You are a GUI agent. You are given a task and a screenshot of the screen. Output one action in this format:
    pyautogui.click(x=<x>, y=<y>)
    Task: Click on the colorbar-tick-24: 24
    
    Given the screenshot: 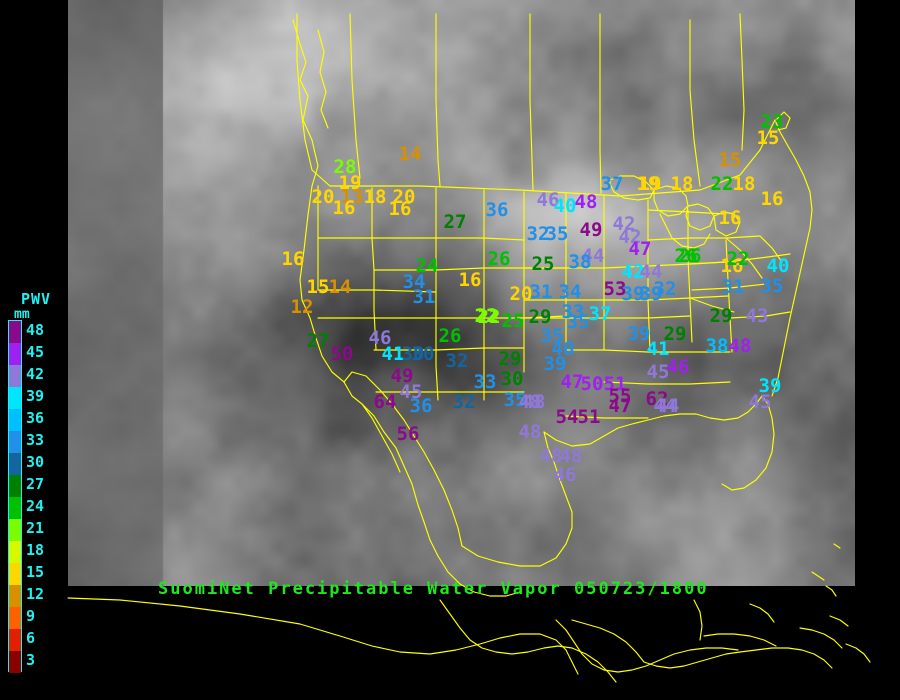 What is the action you would take?
    pyautogui.click(x=35, y=506)
    